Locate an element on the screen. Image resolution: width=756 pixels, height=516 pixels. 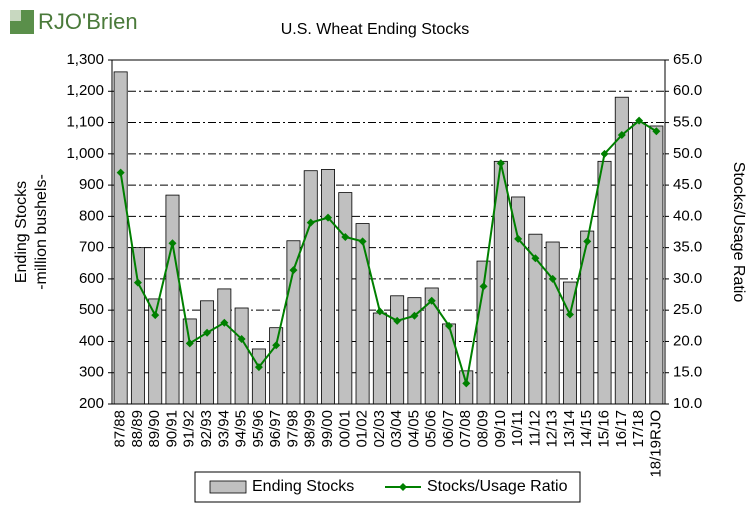
legend-box is located at coordinates (387, 487).